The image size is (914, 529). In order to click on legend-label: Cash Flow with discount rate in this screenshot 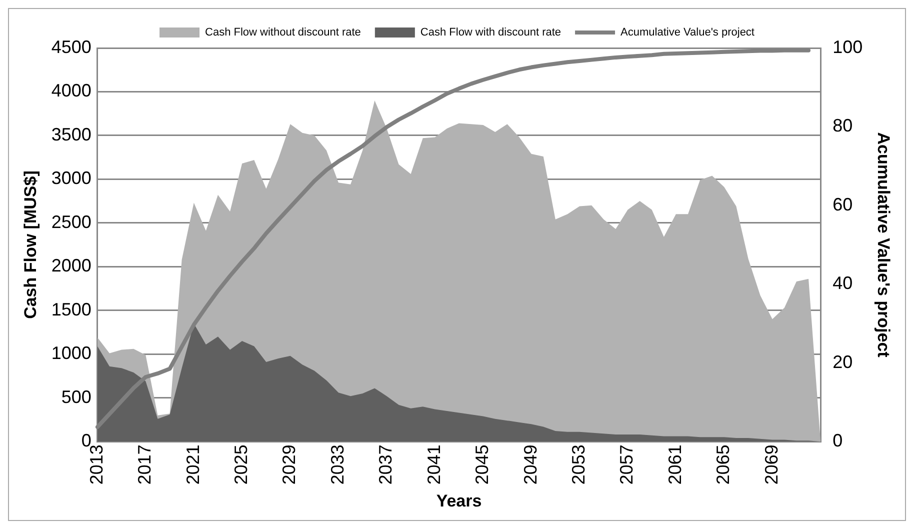, I will do `click(491, 32)`.